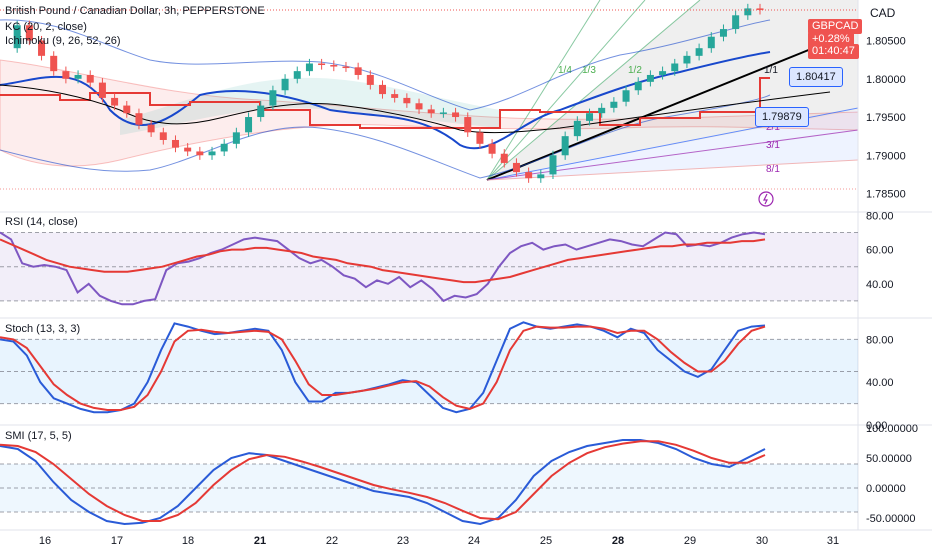  I want to click on currency-label: CAD, so click(883, 13).